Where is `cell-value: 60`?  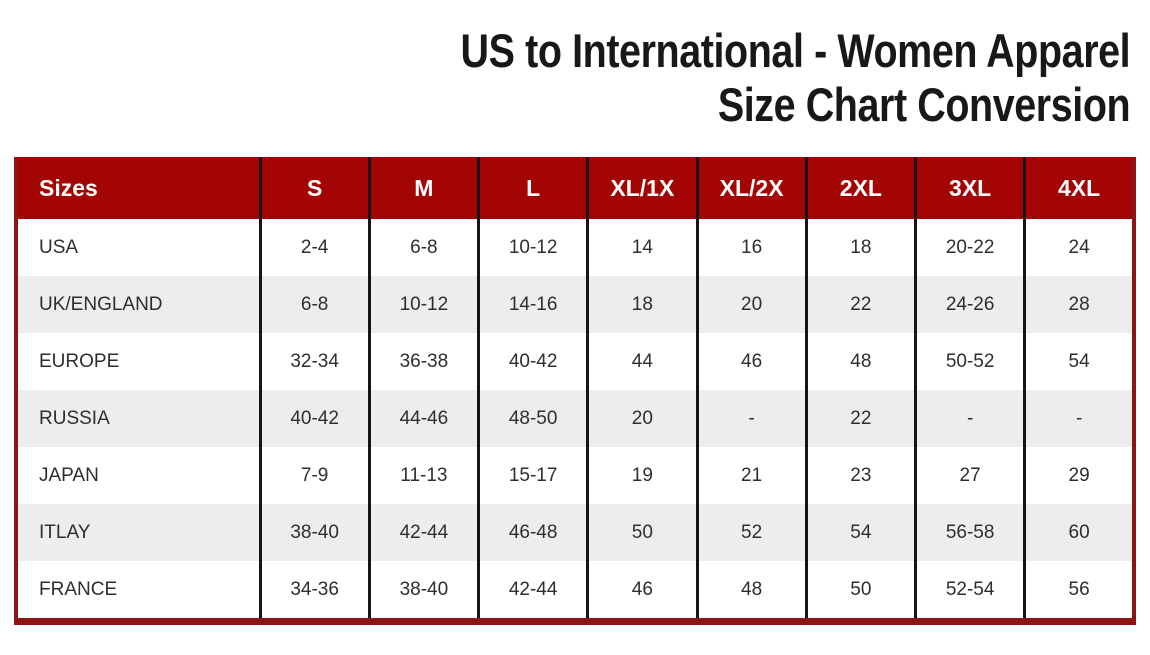
cell-value: 60 is located at coordinates (1078, 532).